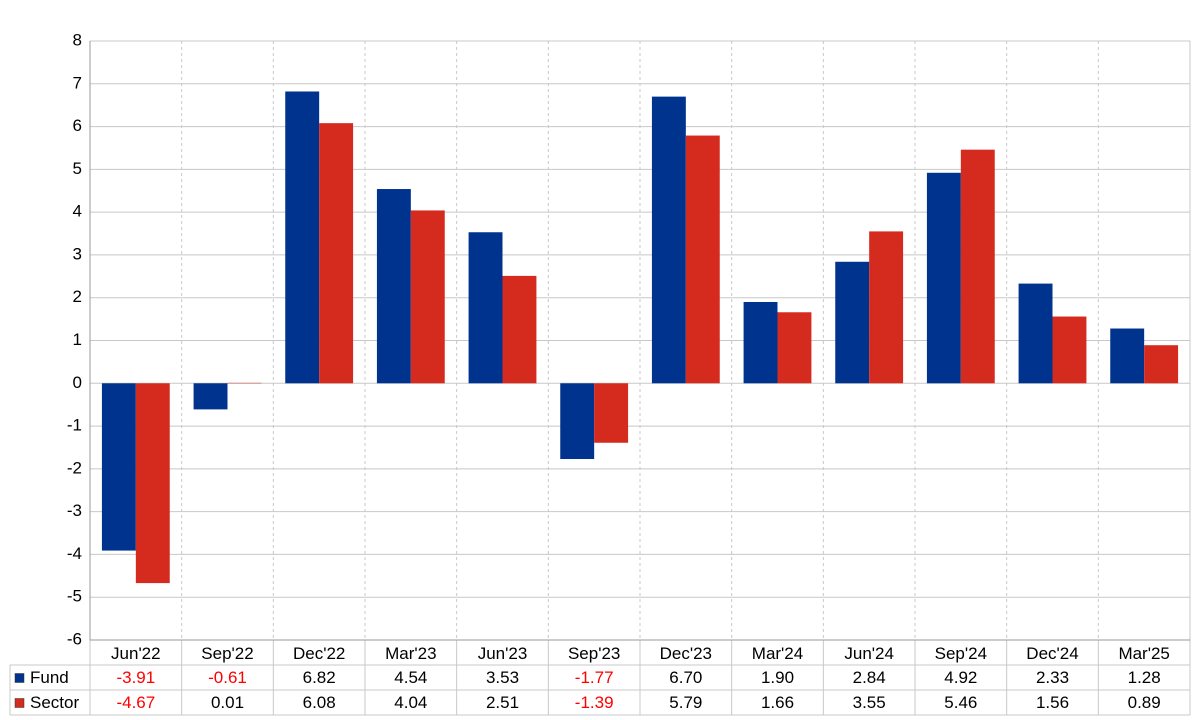 The height and width of the screenshot is (720, 1200). I want to click on y-tick-label: 0, so click(77, 382).